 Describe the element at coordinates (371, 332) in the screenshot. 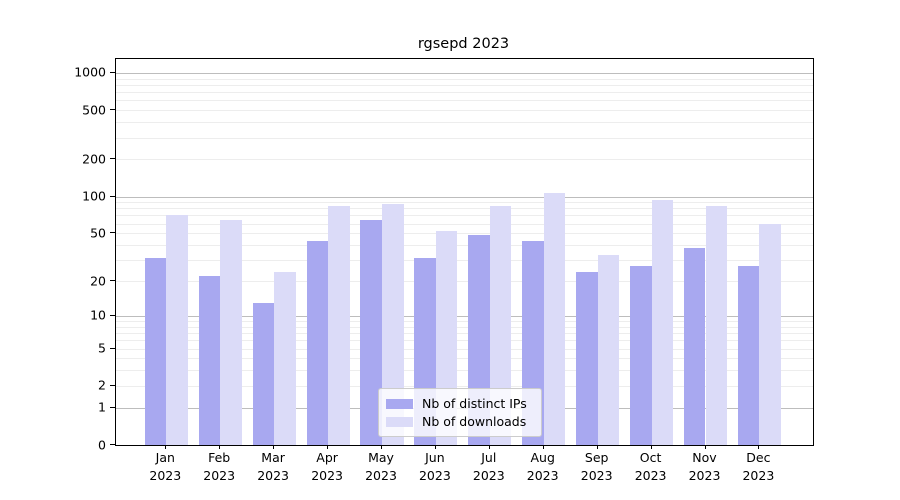

I see `bar-distinct-ips-may` at that location.